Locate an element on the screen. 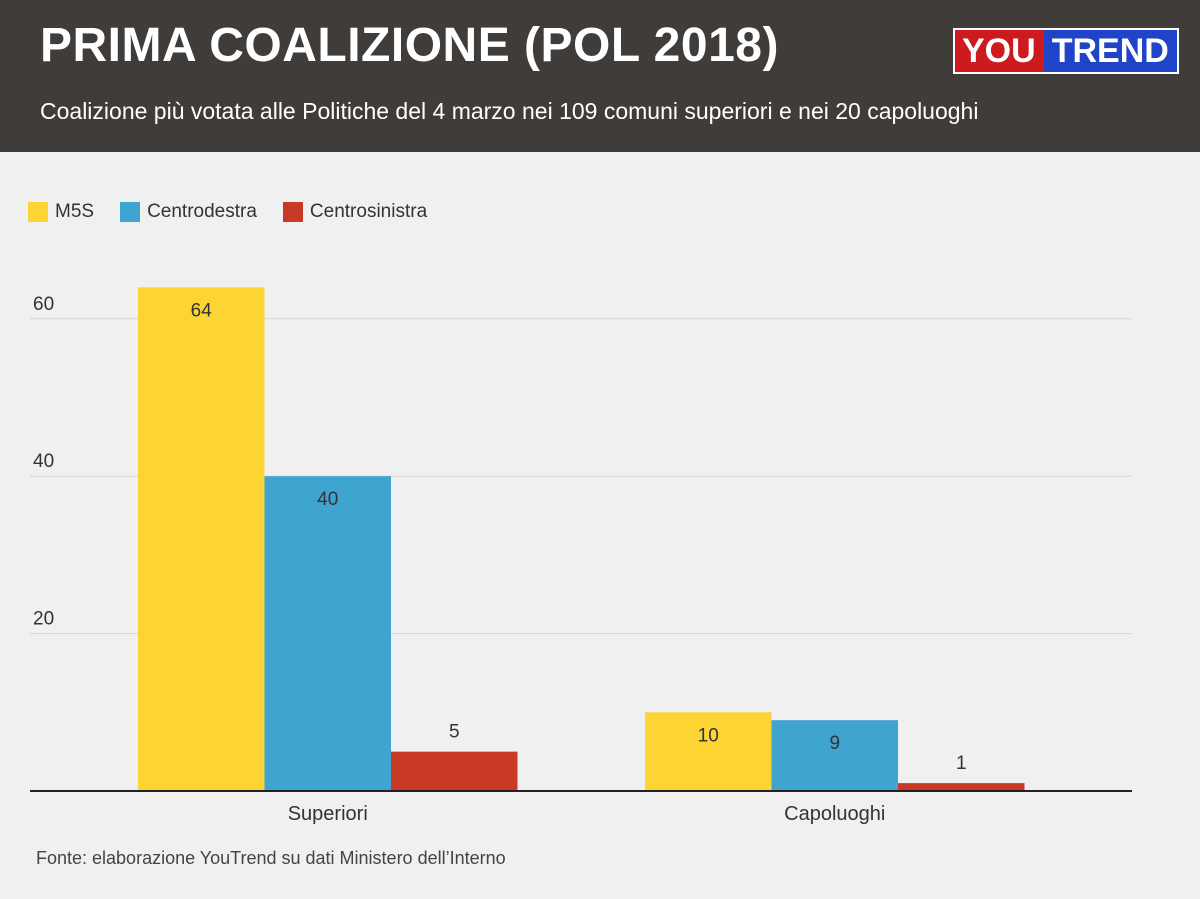  legend-item-m5s: M5S is located at coordinates (61, 212).